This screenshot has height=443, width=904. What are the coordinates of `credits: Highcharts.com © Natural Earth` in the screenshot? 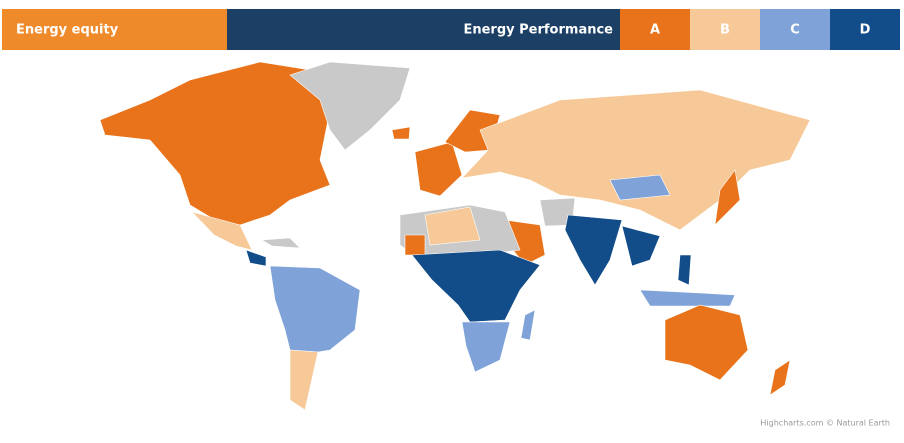 It's located at (825, 423).